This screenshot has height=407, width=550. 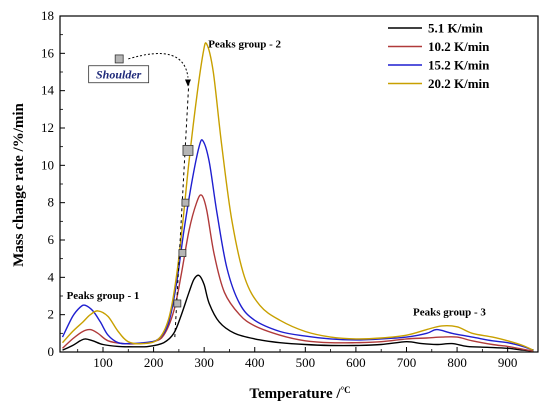 I want to click on shoulder-label-marker, so click(x=119, y=59).